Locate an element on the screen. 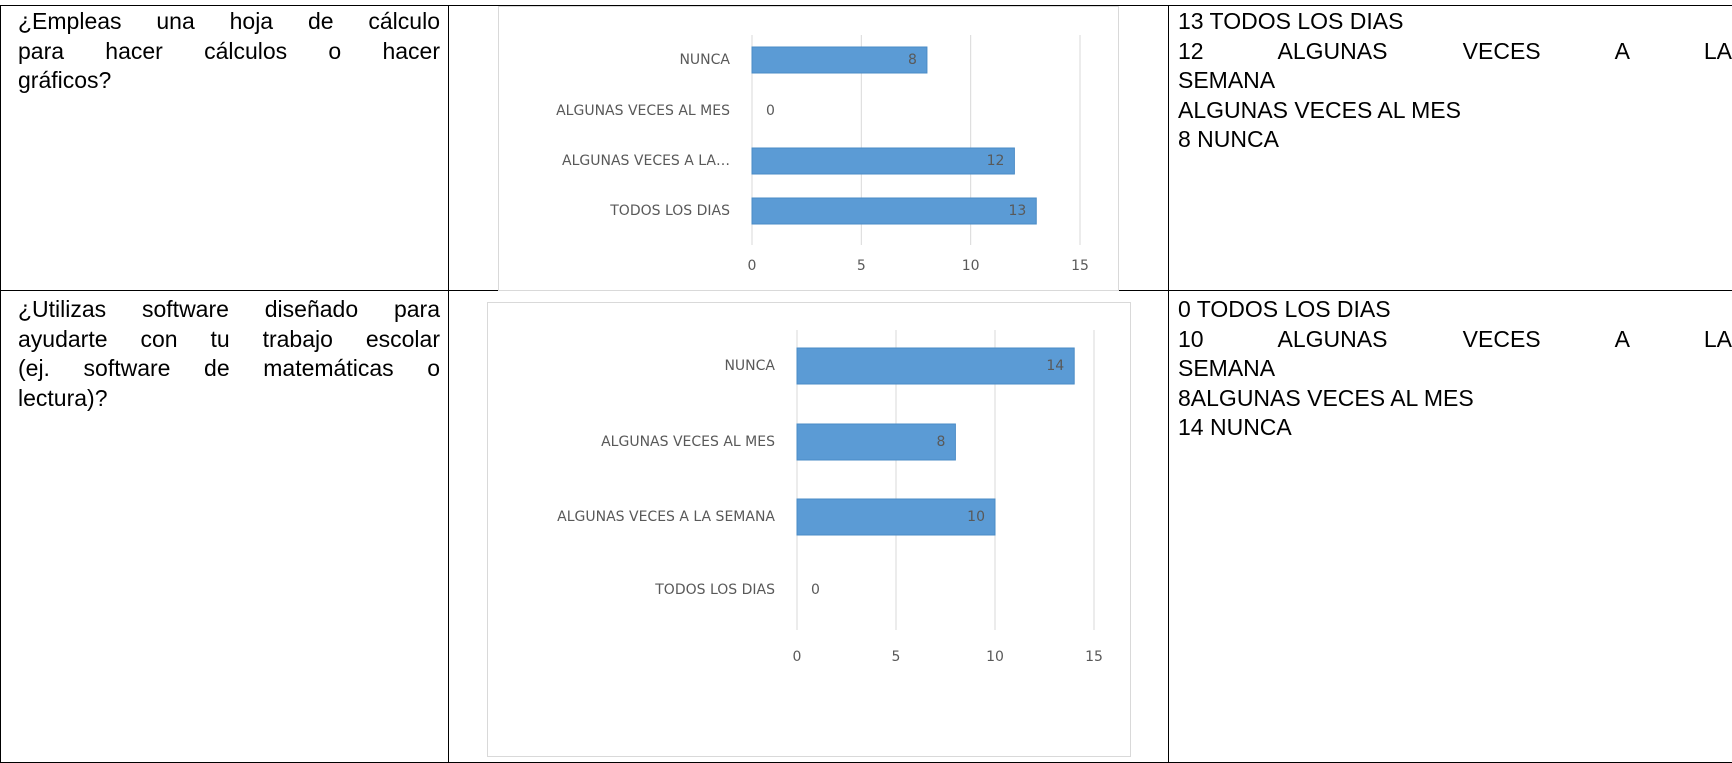 This screenshot has width=1732, height=763. notes-line: 14 NUNCA is located at coordinates (1235, 427).